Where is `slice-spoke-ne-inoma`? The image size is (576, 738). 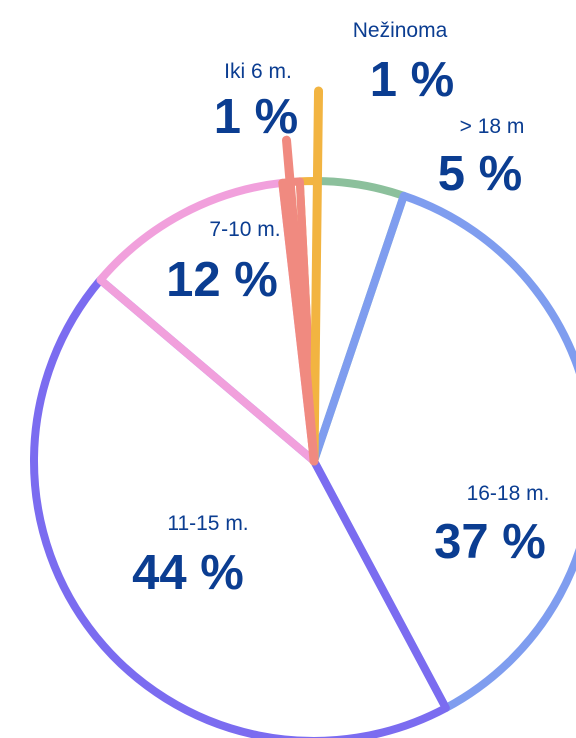
slice-spoke-ne-inoma is located at coordinates (316, 276).